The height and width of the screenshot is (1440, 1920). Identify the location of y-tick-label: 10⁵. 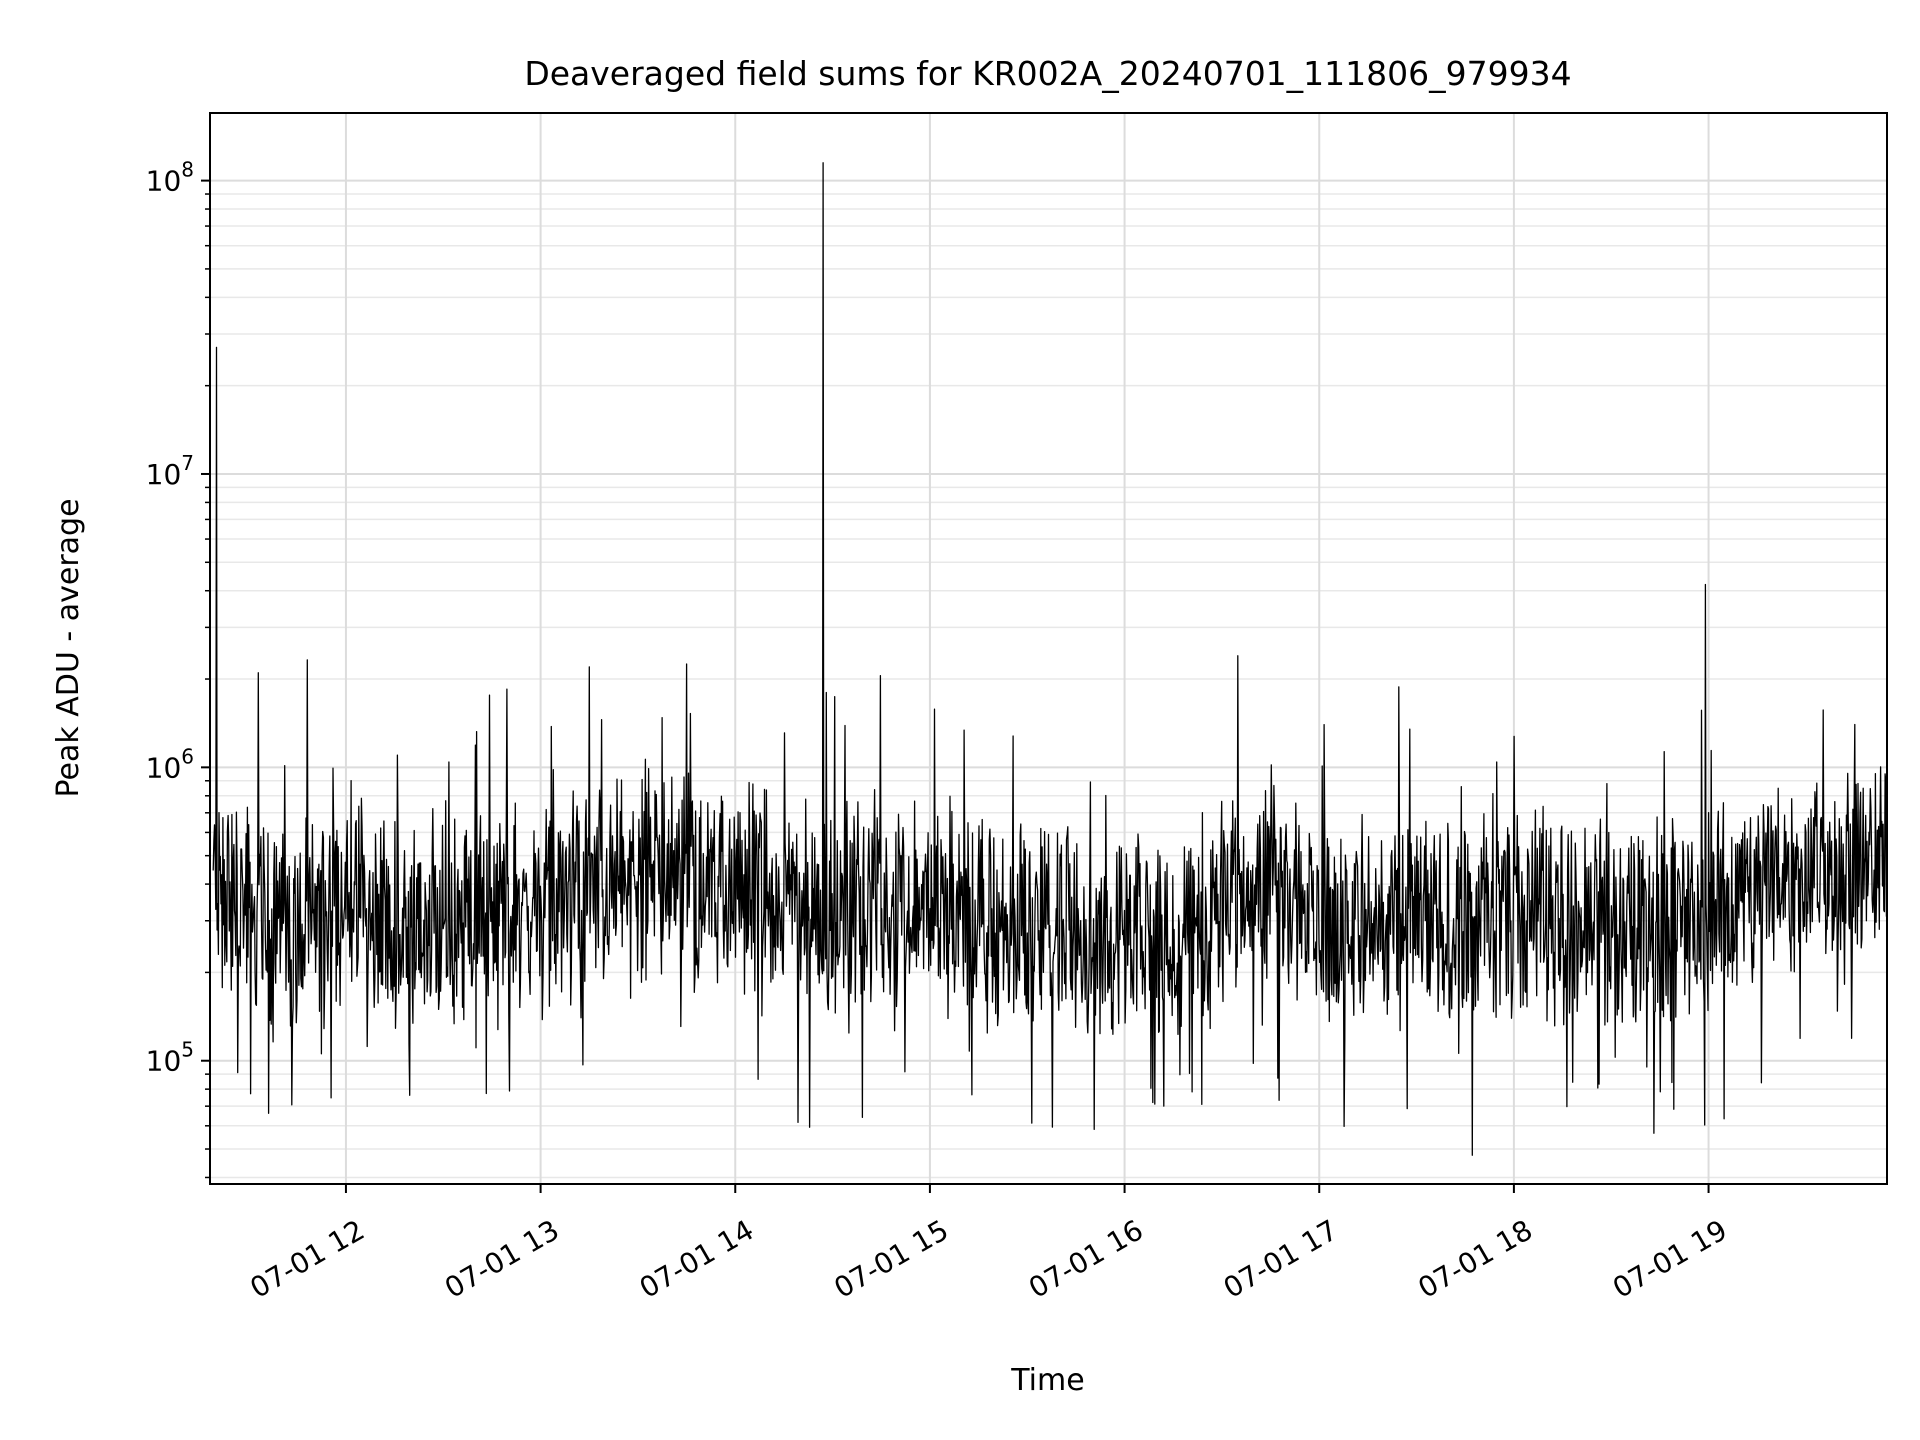
(170, 1058).